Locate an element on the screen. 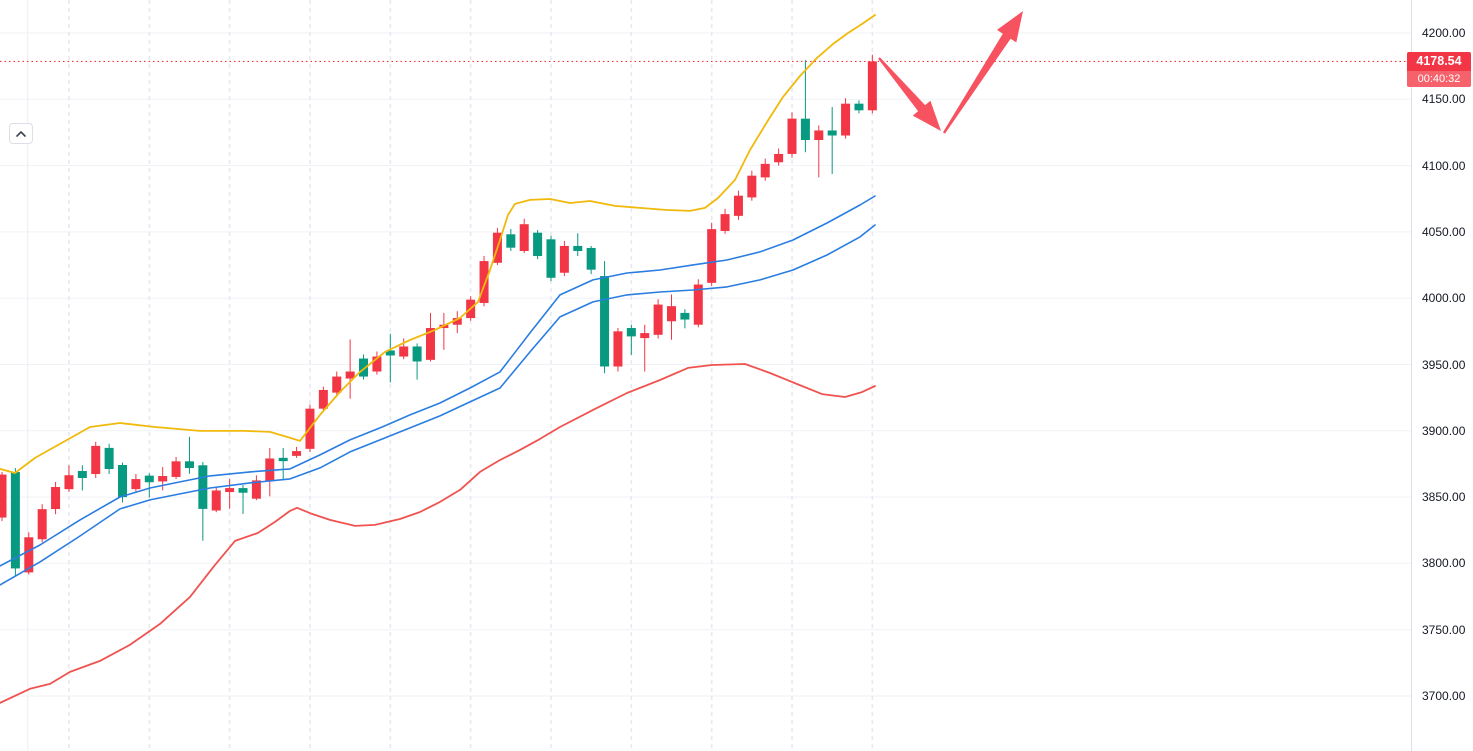  current-price-tag: 4178.54 00:40:32 is located at coordinates (1439, 69).